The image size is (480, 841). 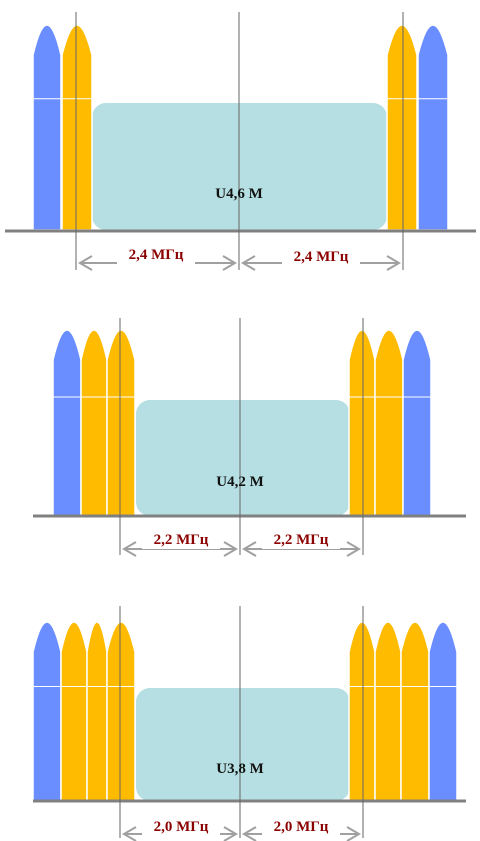 I want to click on width-label-left-3: 2,0 МГц, so click(x=181, y=827).